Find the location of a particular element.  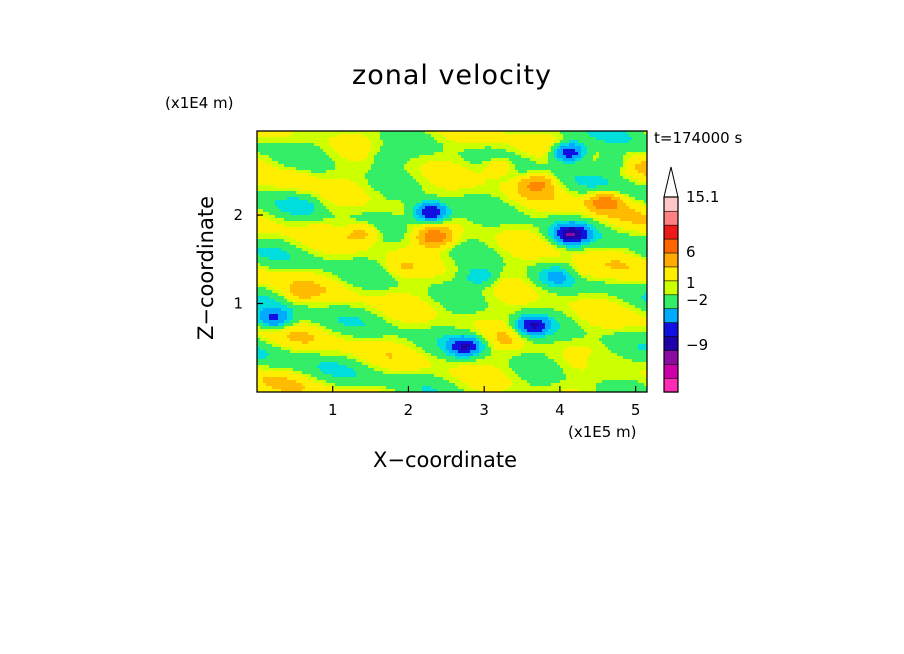

x-tick-label: 4 is located at coordinates (560, 410).